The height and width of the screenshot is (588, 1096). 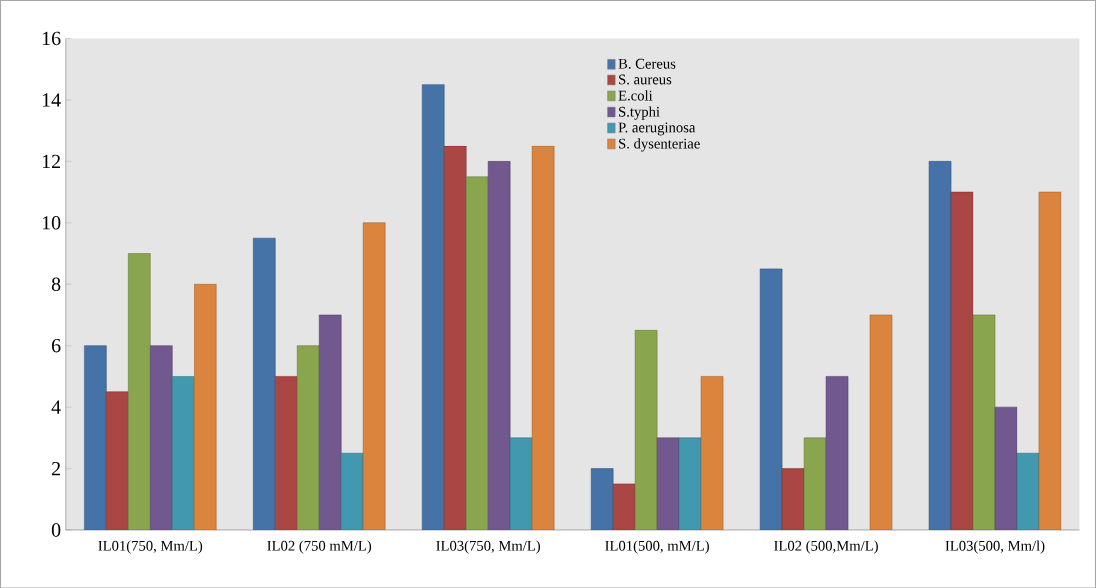 What do you see at coordinates (56, 345) in the screenshot?
I see `y-tick-label: 6` at bounding box center [56, 345].